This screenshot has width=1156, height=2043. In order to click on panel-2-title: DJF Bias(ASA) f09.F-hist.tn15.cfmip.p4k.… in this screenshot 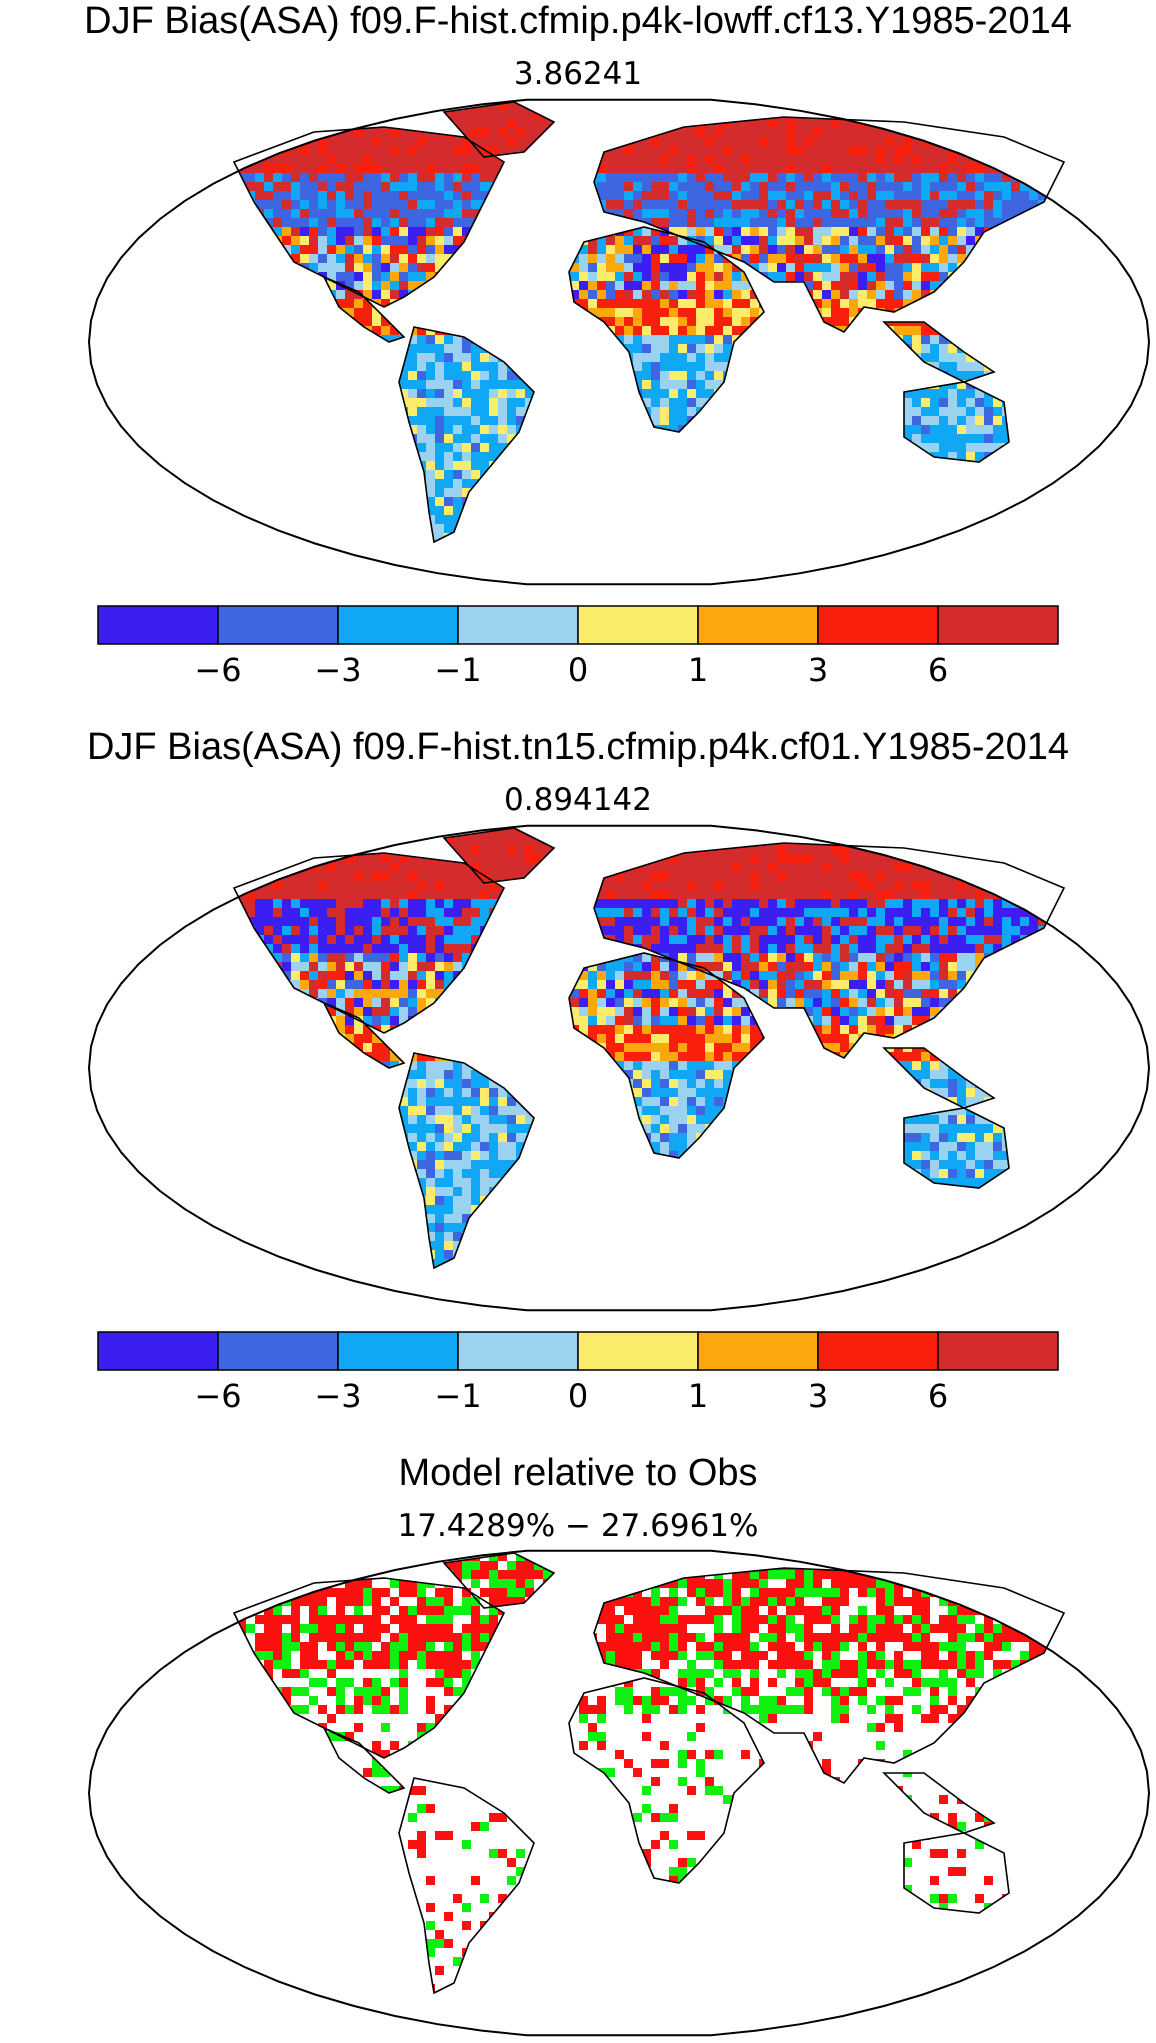, I will do `click(578, 747)`.